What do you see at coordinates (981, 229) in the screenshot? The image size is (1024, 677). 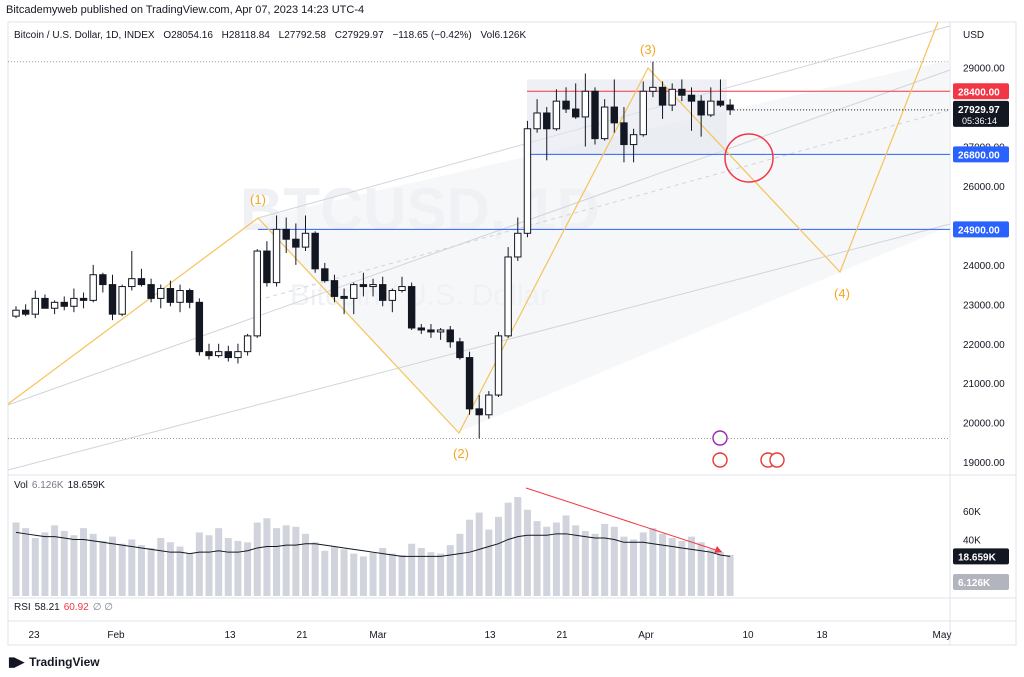 I see `price-tag` at bounding box center [981, 229].